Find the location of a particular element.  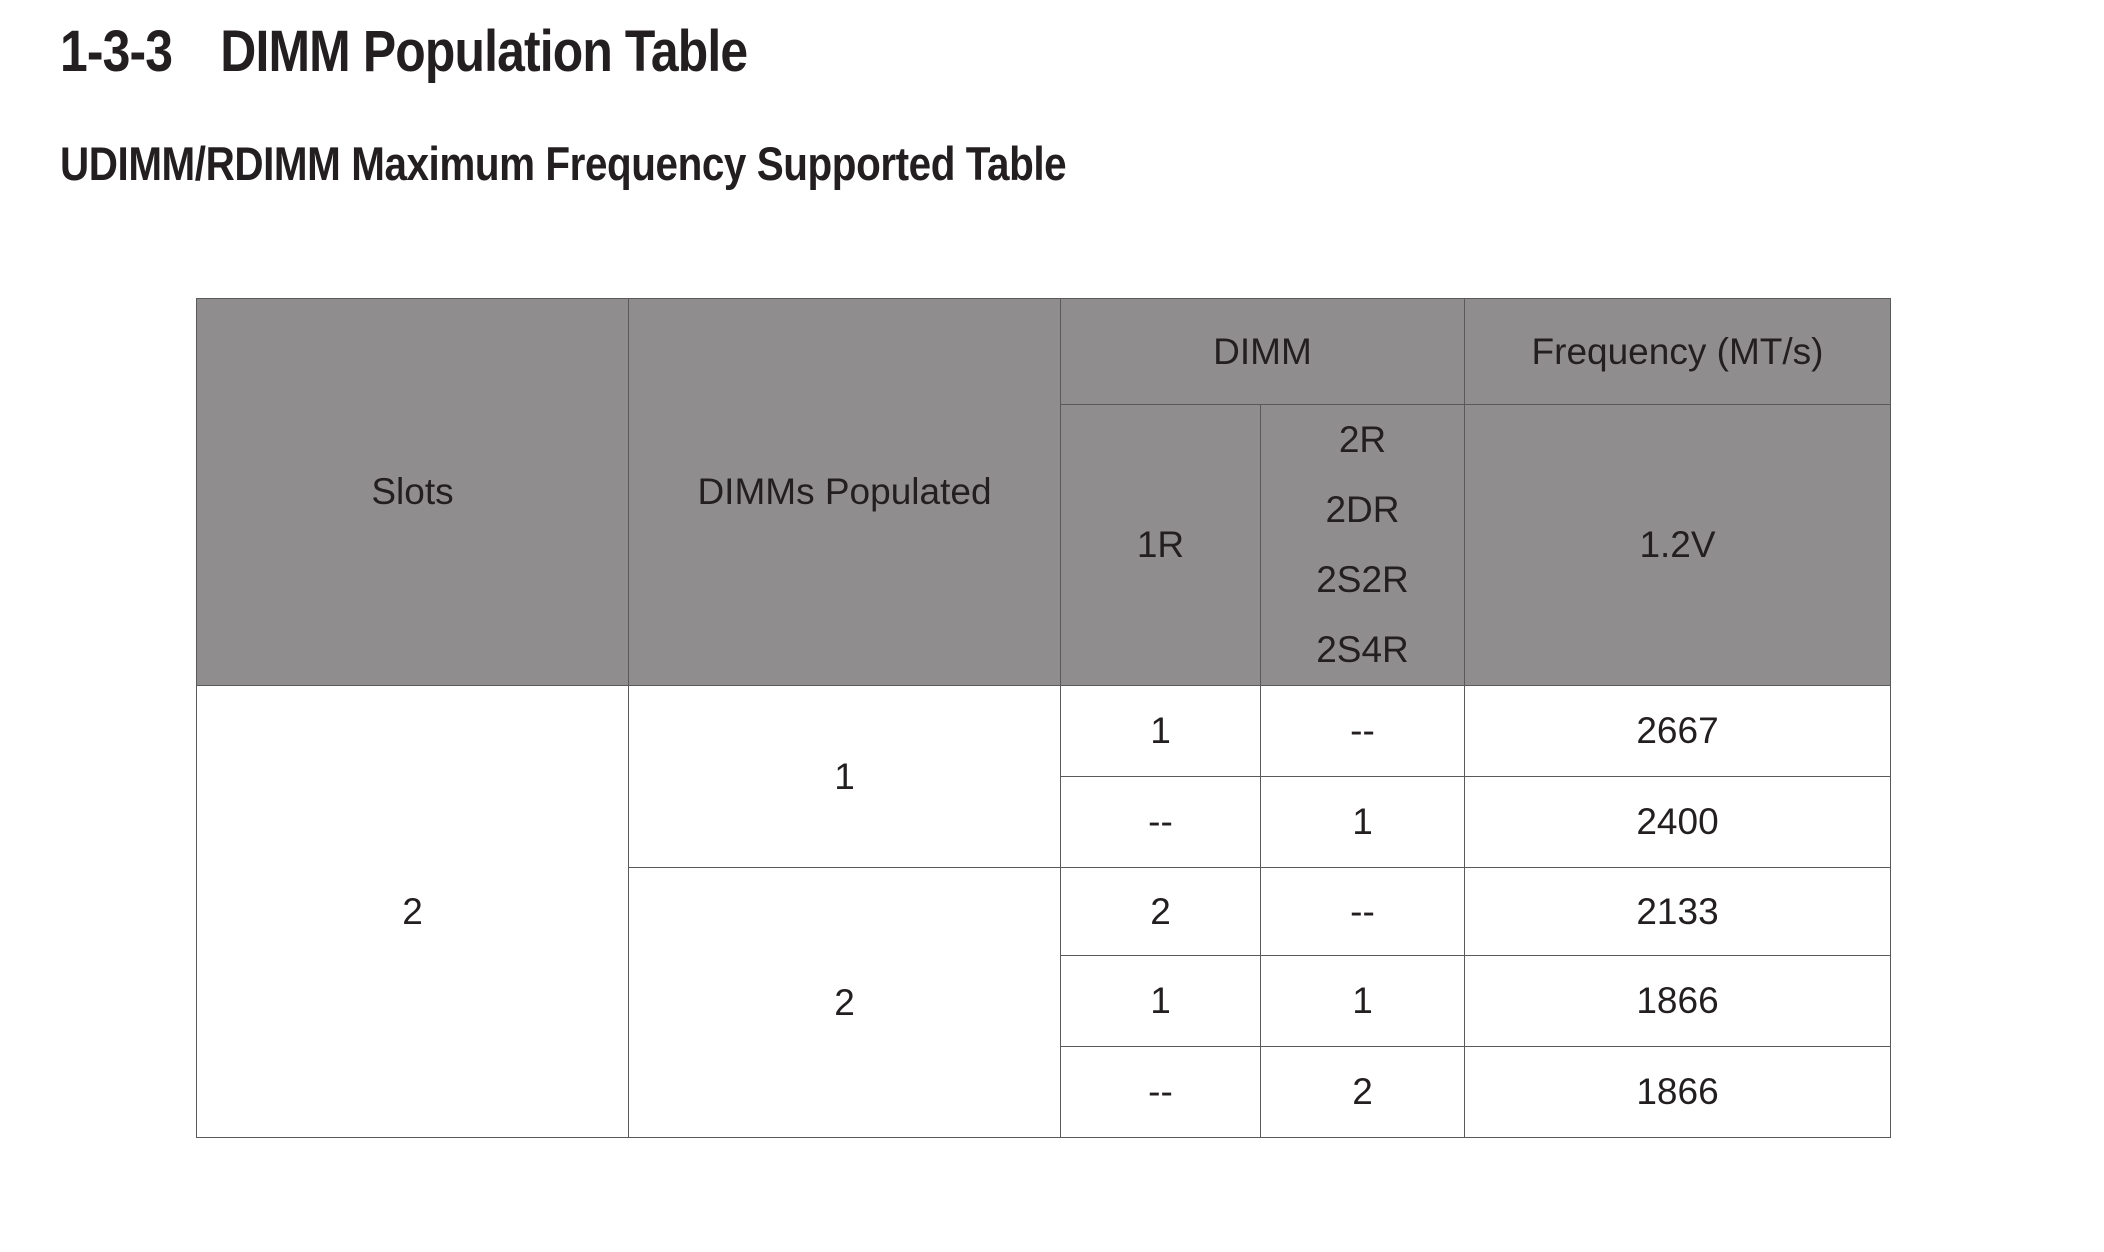

populated-cell: 1 is located at coordinates (844, 776).